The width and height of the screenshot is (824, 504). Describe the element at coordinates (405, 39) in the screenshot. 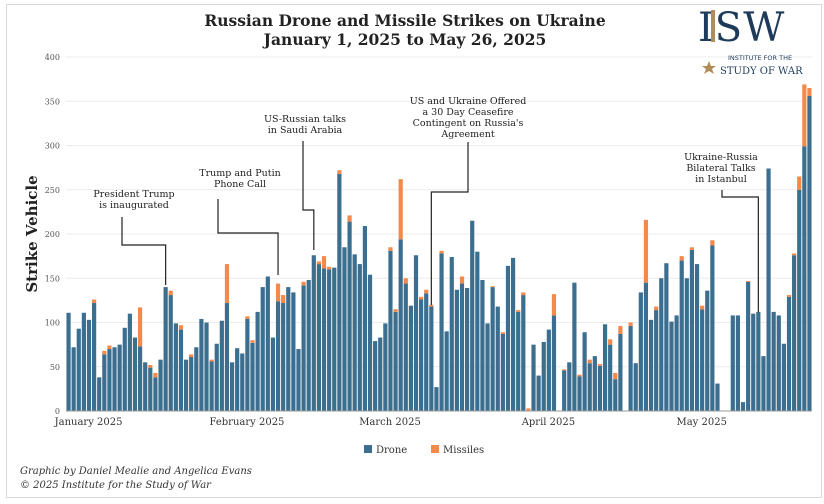

I see `chart-subtitle: January 1, 2025 to May 26, 2025` at that location.